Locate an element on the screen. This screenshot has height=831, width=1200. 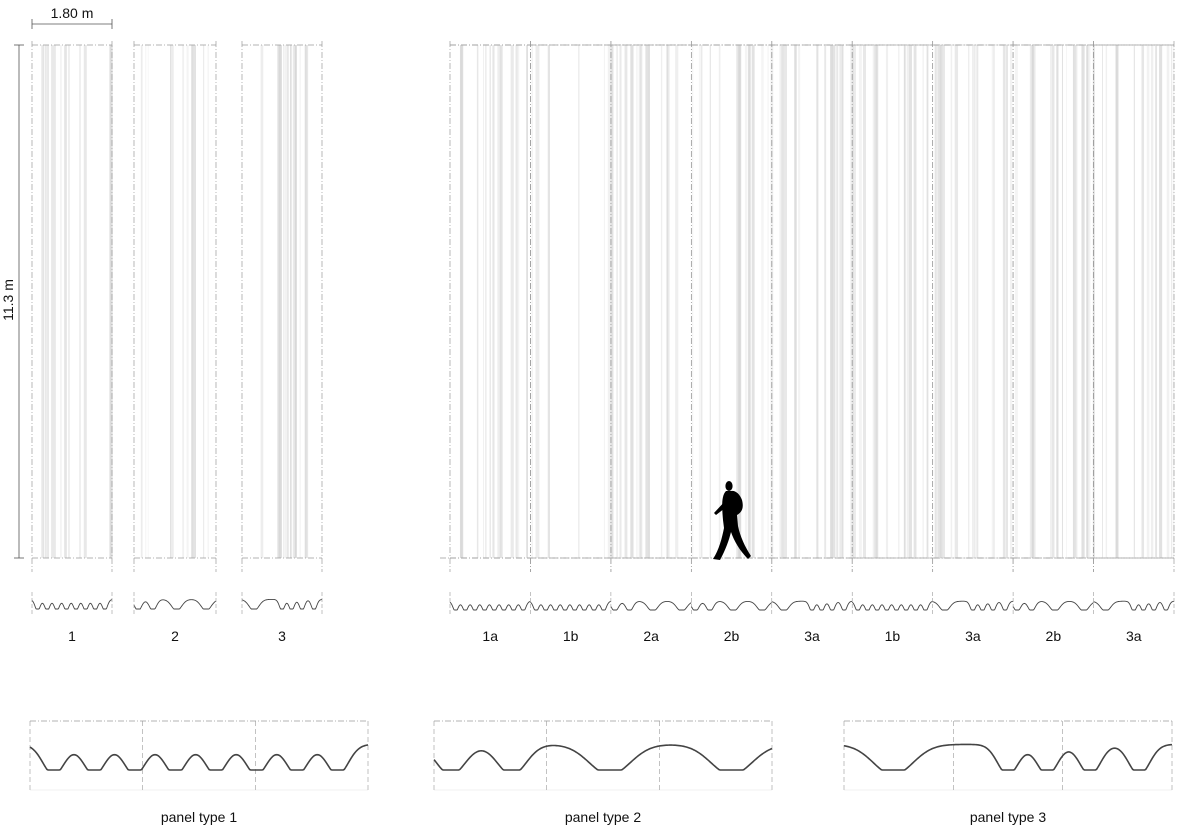
panel-label: 3 is located at coordinates (282, 636).